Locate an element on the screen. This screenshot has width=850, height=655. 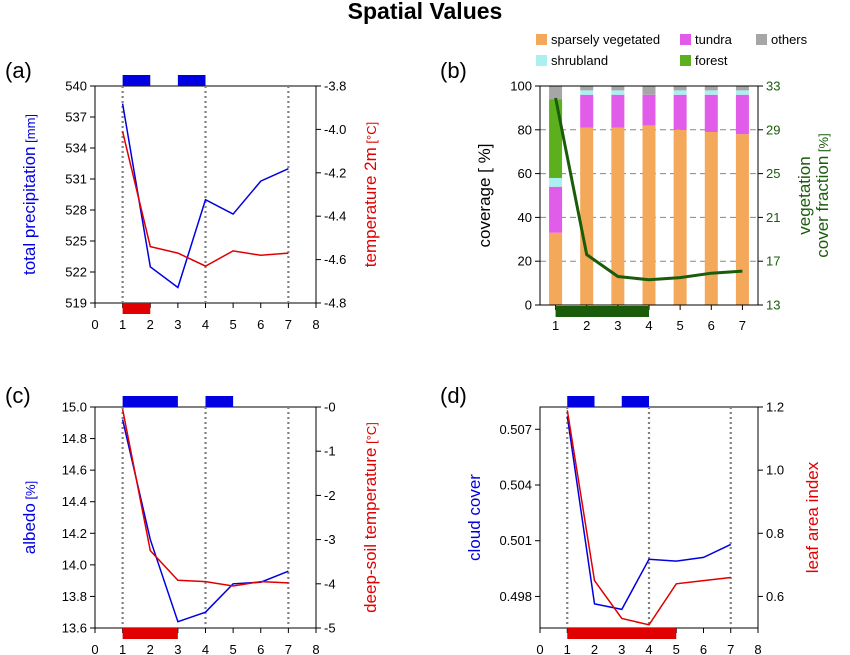
panel-a-top-bar is located at coordinates (136, 80).